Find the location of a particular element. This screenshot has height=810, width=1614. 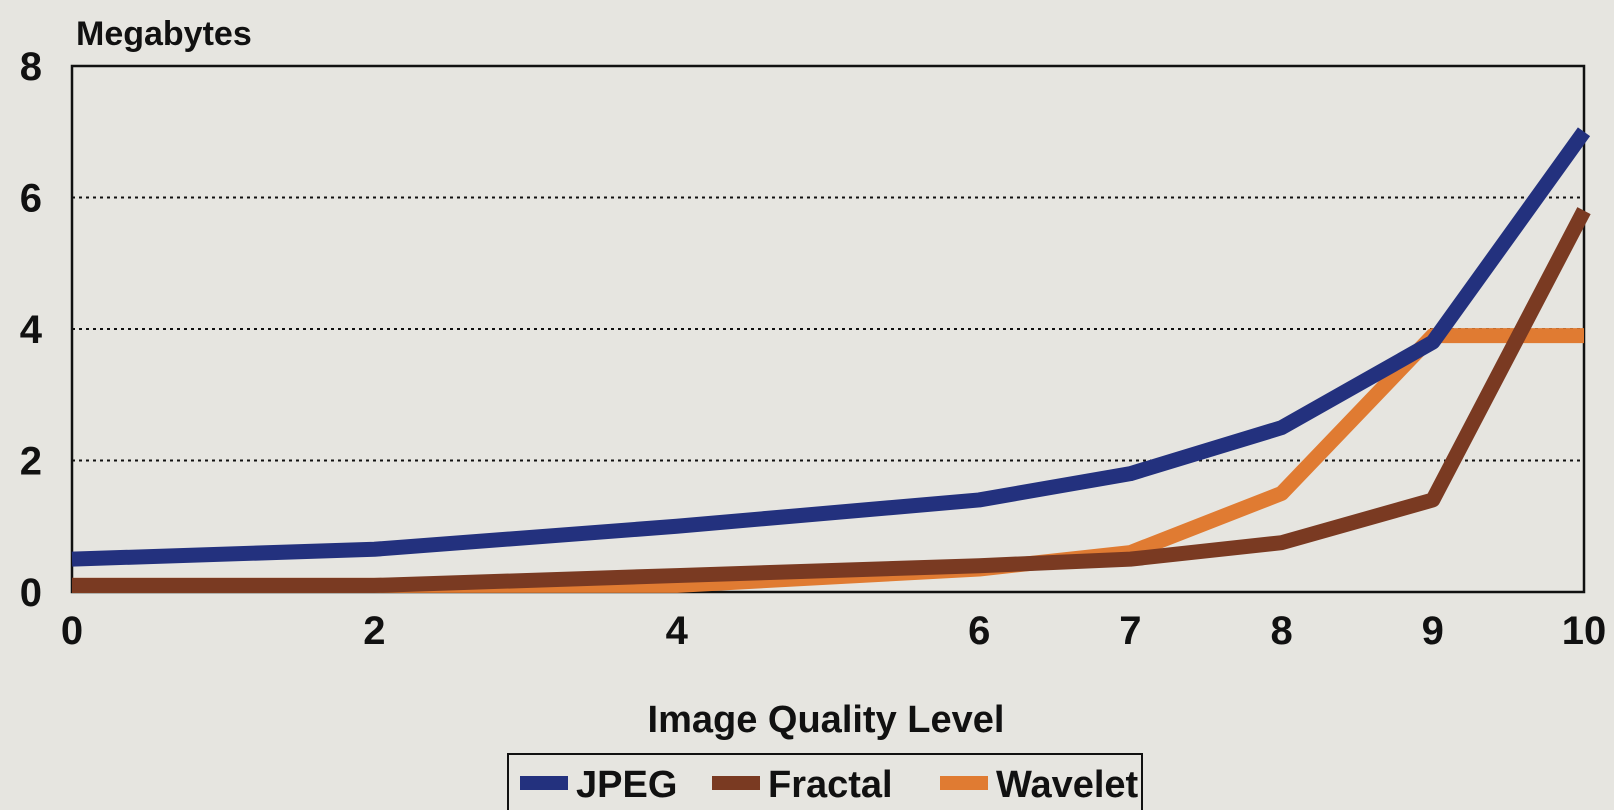

y-tick-label: 2 is located at coordinates (31, 462).